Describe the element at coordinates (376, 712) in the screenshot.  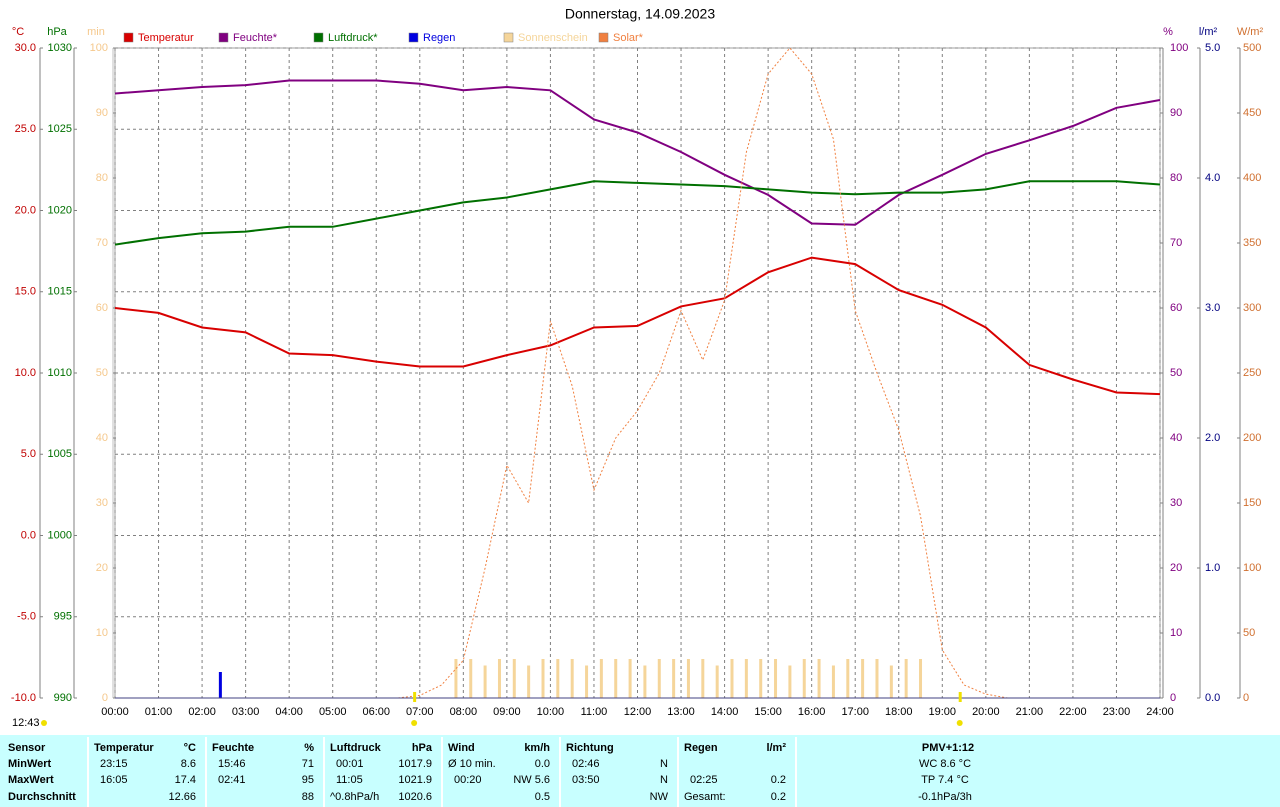
I see `x-tick-label: 06:00` at that location.